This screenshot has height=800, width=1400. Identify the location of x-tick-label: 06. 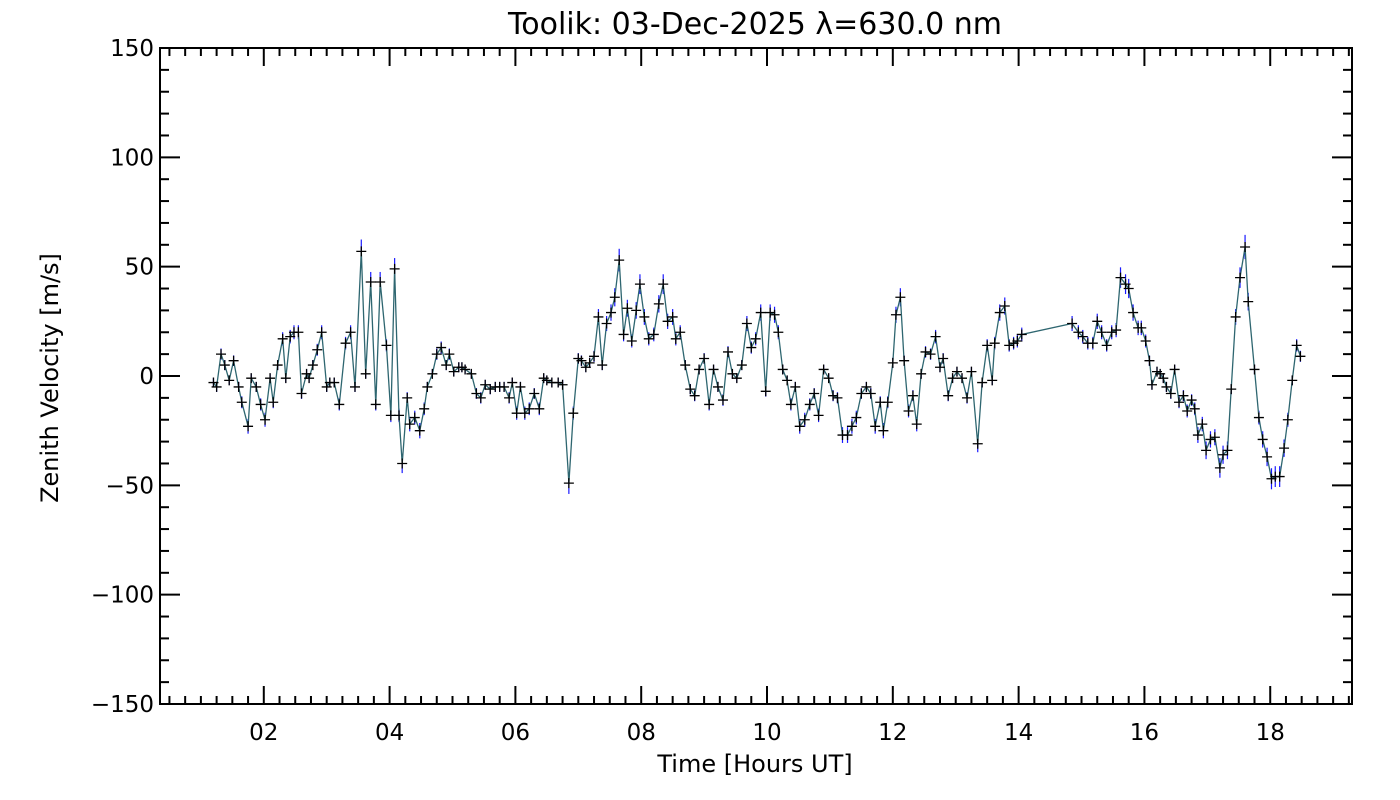
(515, 733).